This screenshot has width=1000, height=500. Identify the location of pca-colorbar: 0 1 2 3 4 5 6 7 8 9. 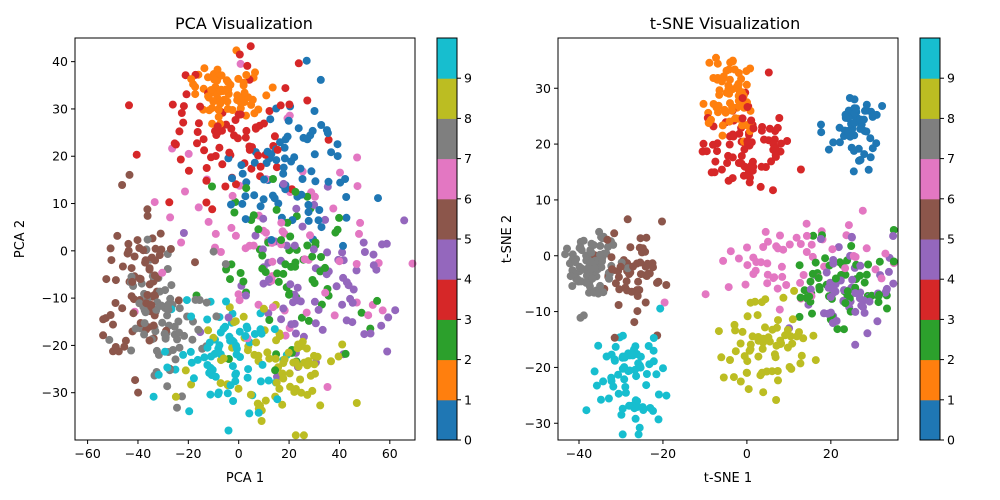
(454, 242).